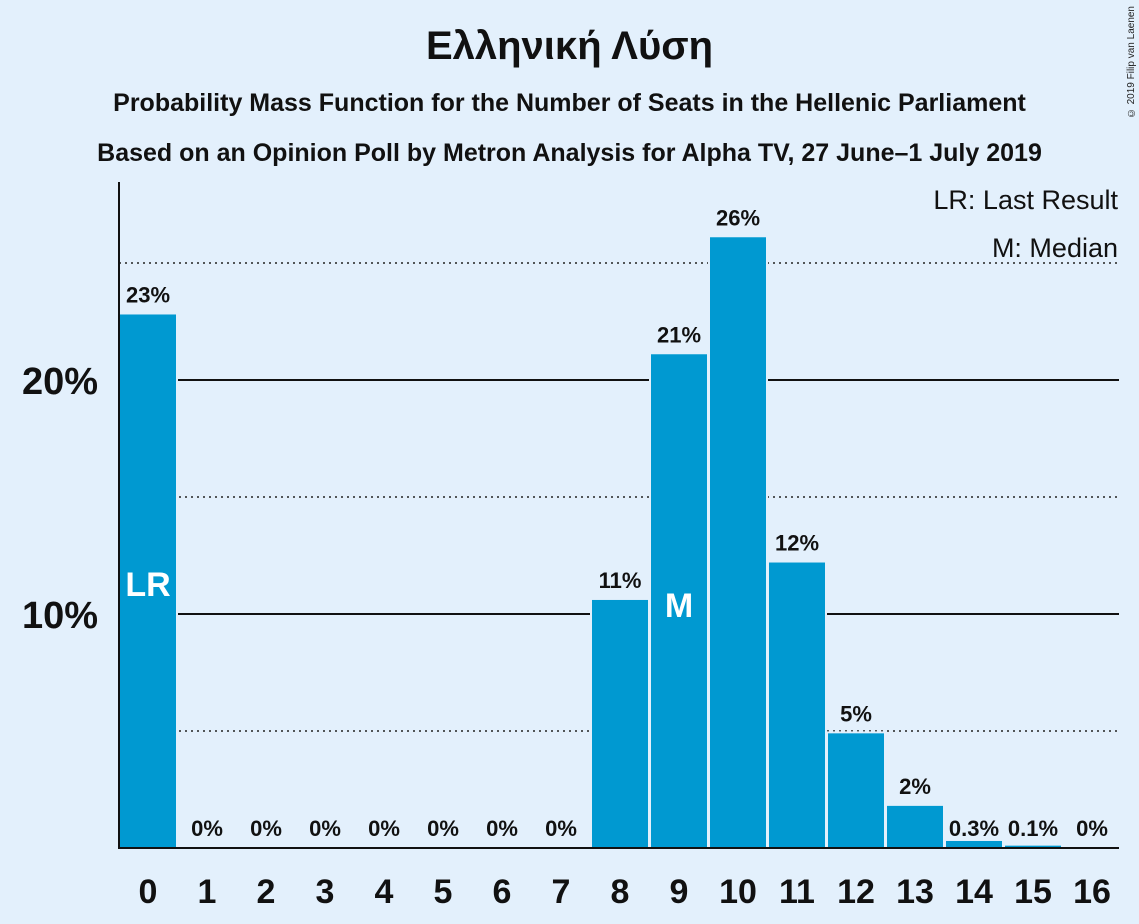 The height and width of the screenshot is (924, 1139). What do you see at coordinates (325, 892) in the screenshot?
I see `x-tick-label-3: 3` at bounding box center [325, 892].